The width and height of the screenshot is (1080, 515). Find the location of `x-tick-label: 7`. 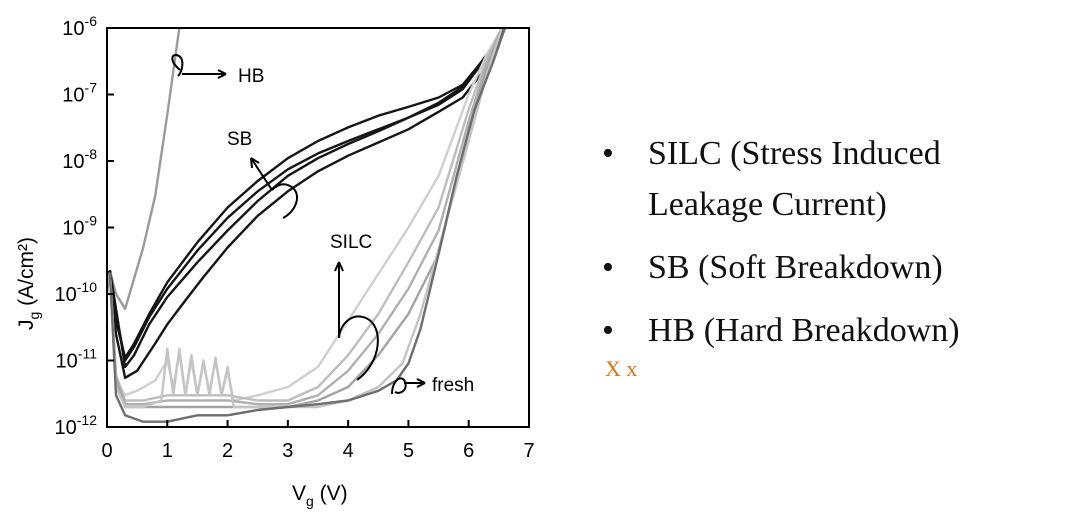

x-tick-label: 7 is located at coordinates (528, 451).